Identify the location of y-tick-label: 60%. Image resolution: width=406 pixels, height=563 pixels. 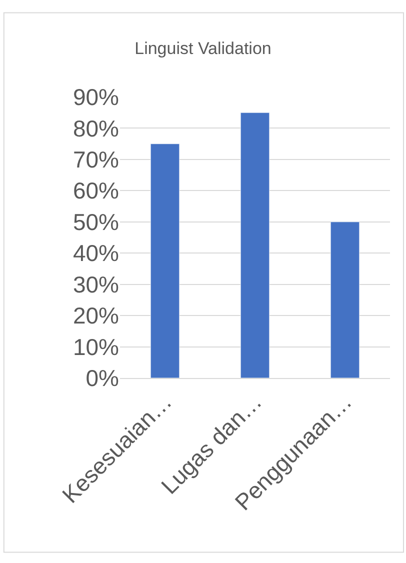
(95, 191).